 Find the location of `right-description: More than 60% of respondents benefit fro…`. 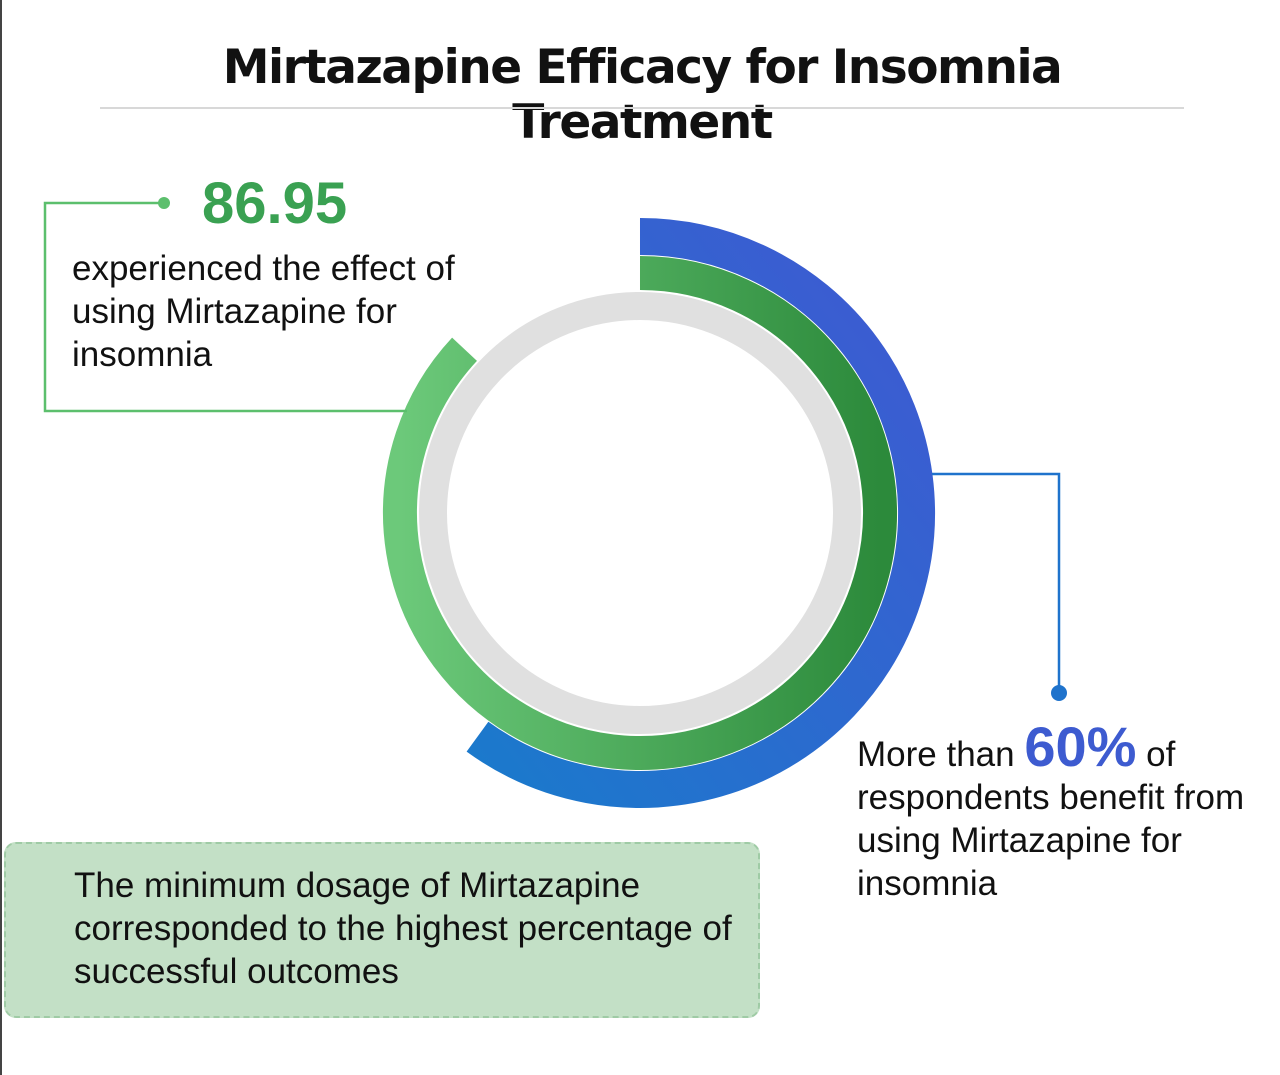

right-description: More than 60% of respondents benefit fro… is located at coordinates (1067, 812).